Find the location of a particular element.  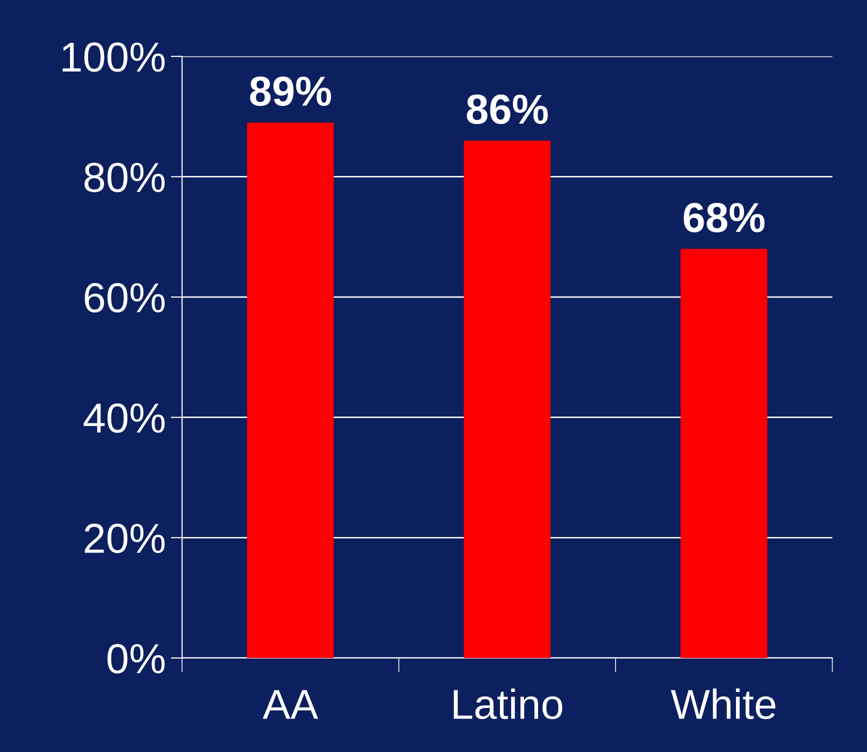

x-tick-label: Latino is located at coordinates (508, 704).